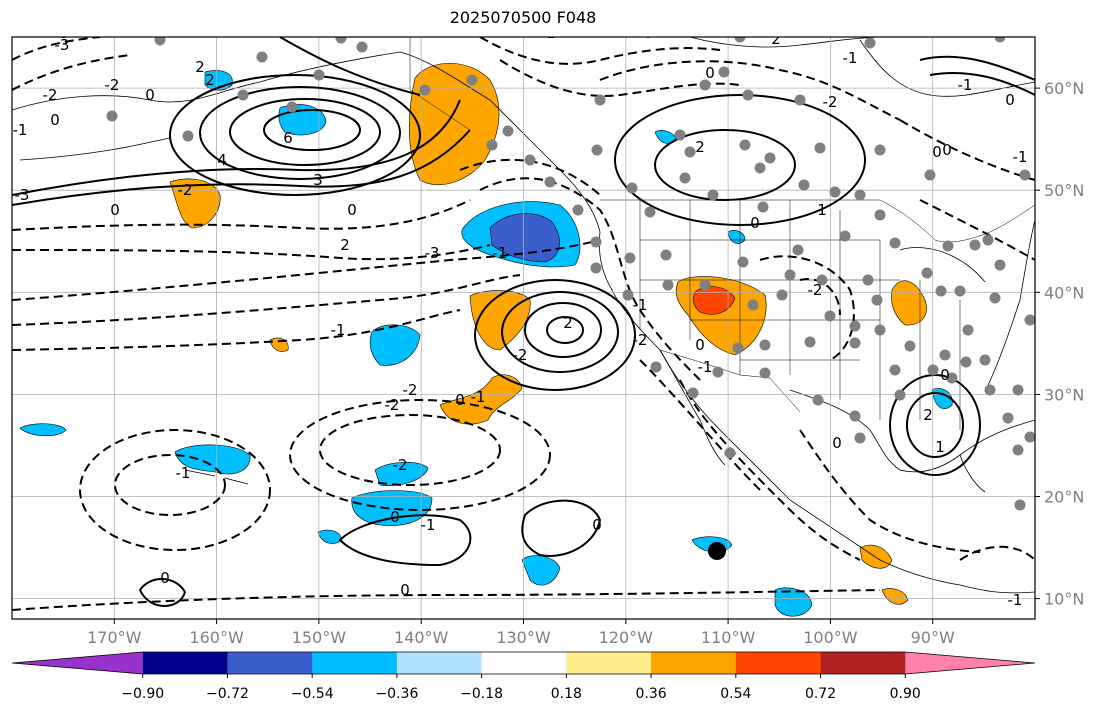 Image resolution: width=1105 pixels, height=712 pixels. Describe the element at coordinates (1064, 190) in the screenshot. I see `lat-tick-label: 50°N` at that location.